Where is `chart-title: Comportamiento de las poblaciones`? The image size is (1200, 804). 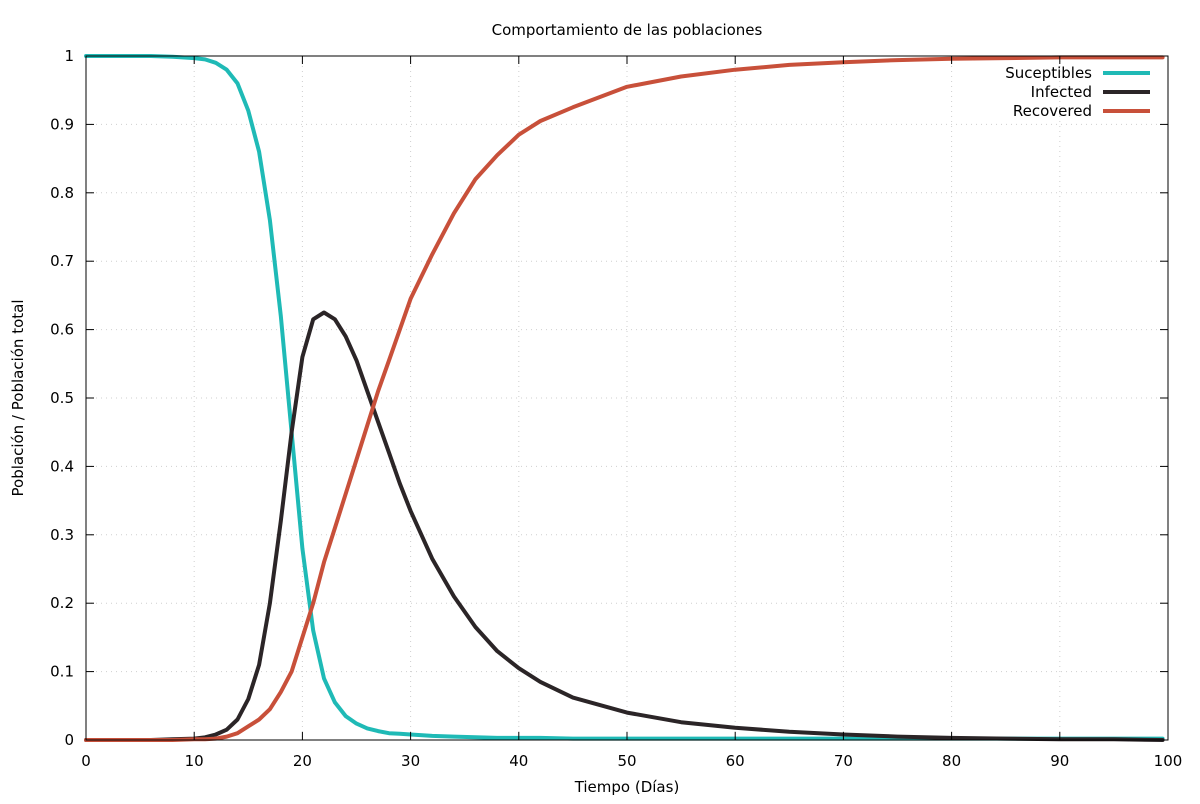 chart-title: Comportamiento de las poblaciones is located at coordinates (627, 30).